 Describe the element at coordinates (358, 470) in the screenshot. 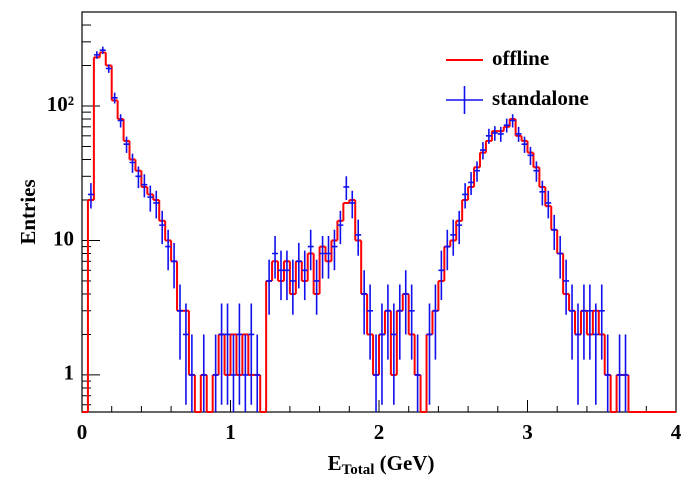

I see `x-title-sub: Total` at that location.